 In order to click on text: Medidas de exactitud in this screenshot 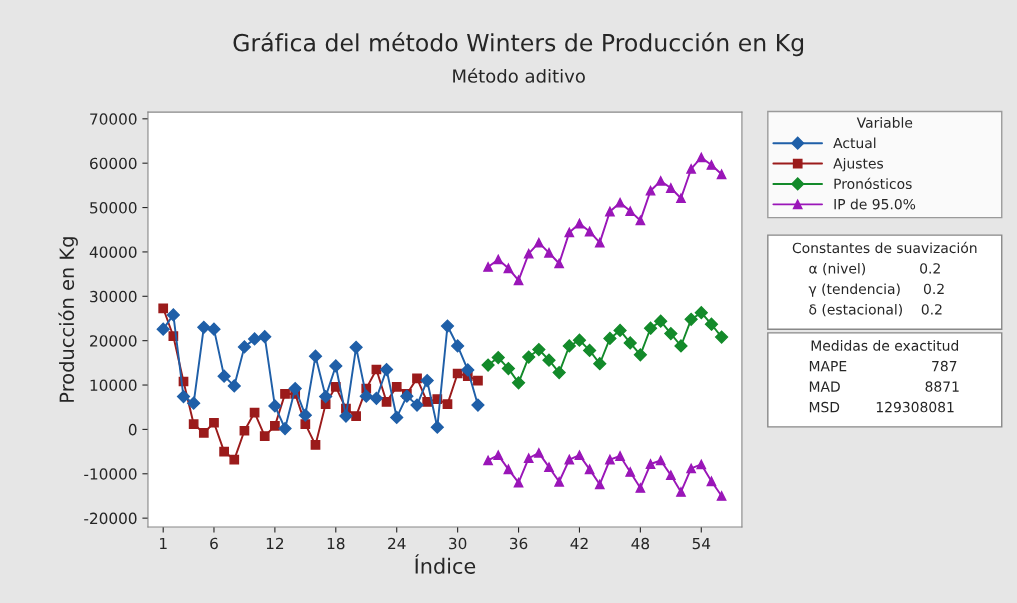, I will do `click(885, 345)`.